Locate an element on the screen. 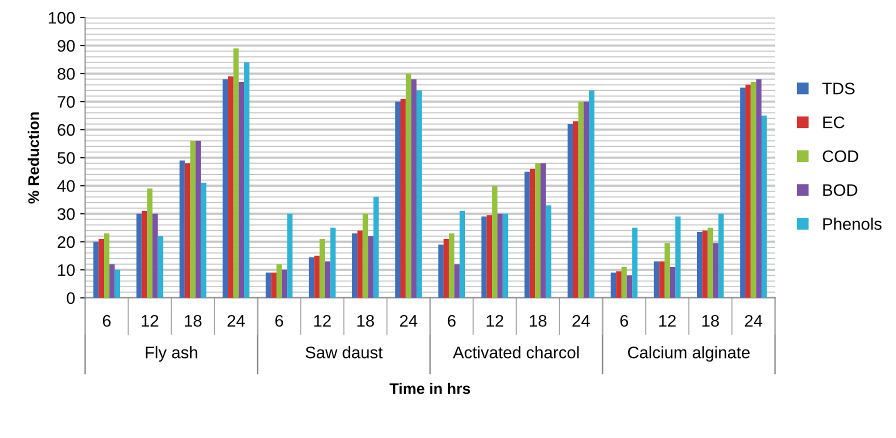 This screenshot has width=896, height=438. y-tick-label: 40 is located at coordinates (66, 186).